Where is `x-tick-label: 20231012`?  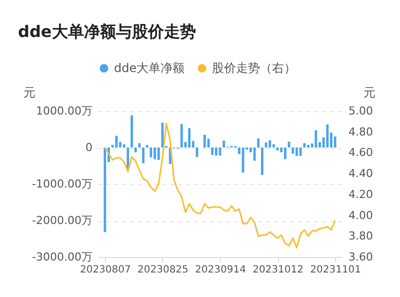
x-tick-label: 20231012 is located at coordinates (278, 270).